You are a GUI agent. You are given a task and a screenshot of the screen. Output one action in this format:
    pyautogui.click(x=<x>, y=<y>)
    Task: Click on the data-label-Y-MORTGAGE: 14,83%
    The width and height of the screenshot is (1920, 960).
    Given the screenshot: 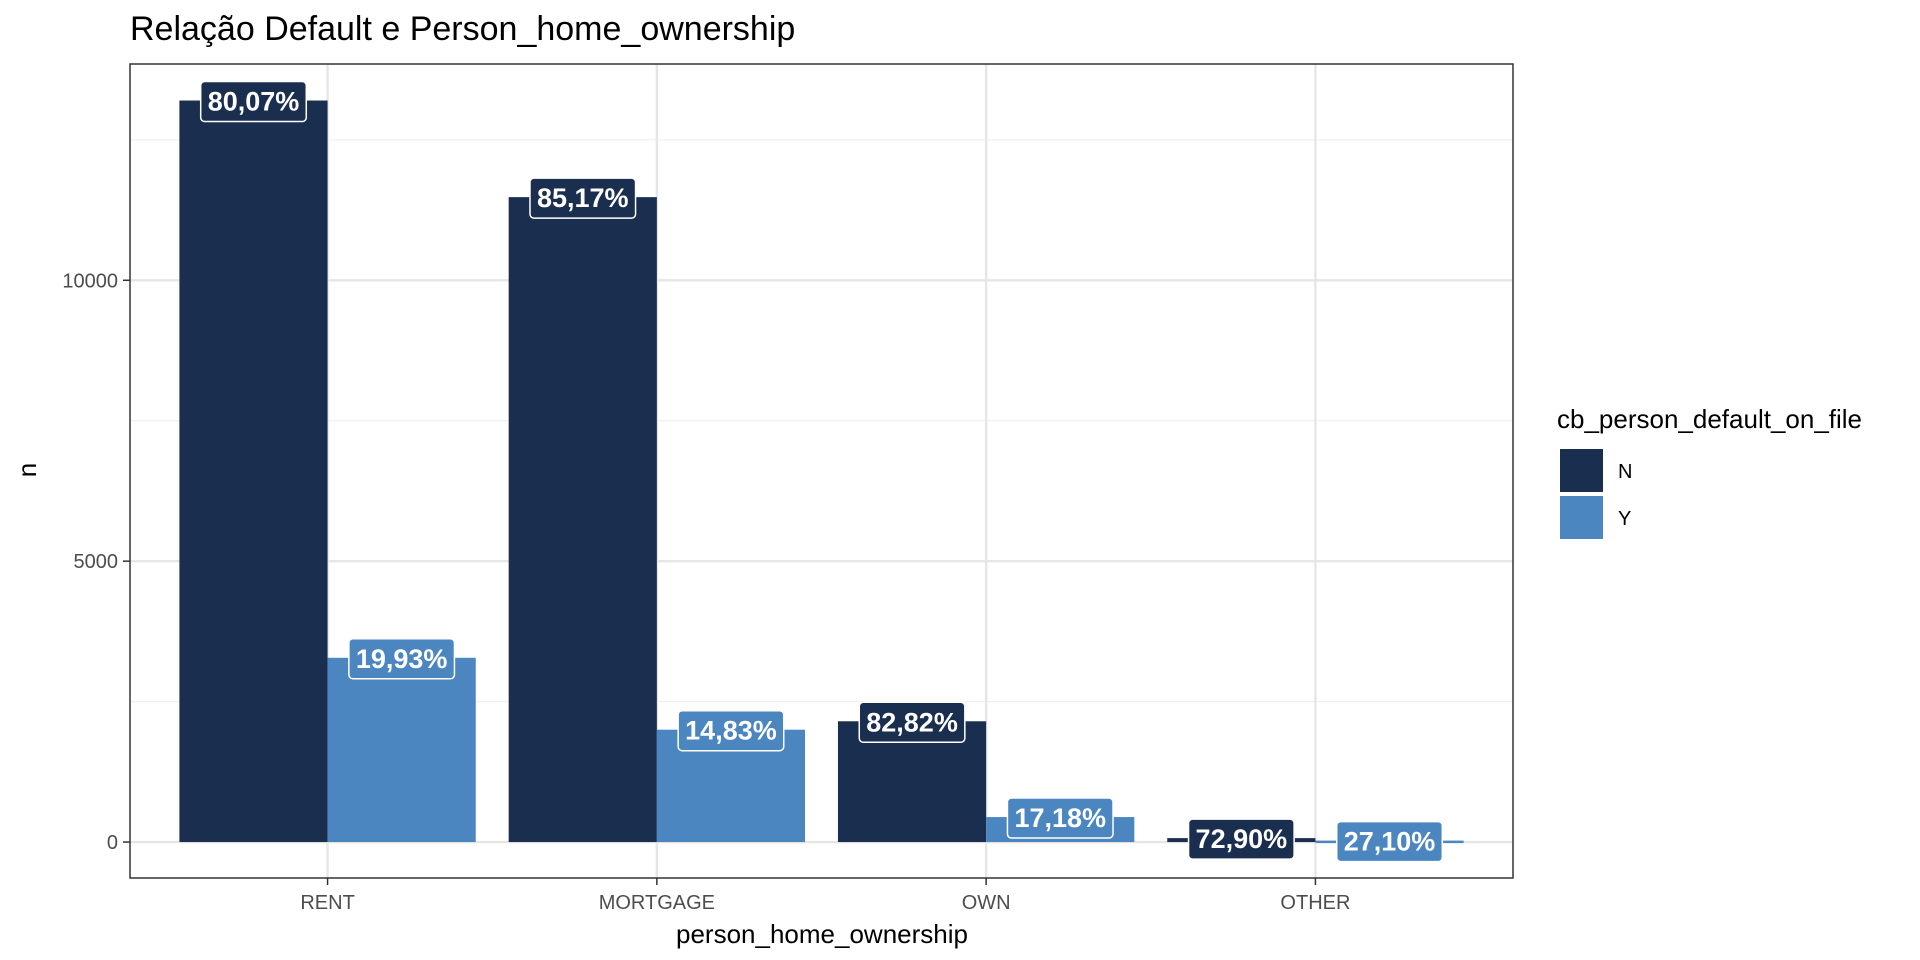 What is the action you would take?
    pyautogui.click(x=731, y=730)
    